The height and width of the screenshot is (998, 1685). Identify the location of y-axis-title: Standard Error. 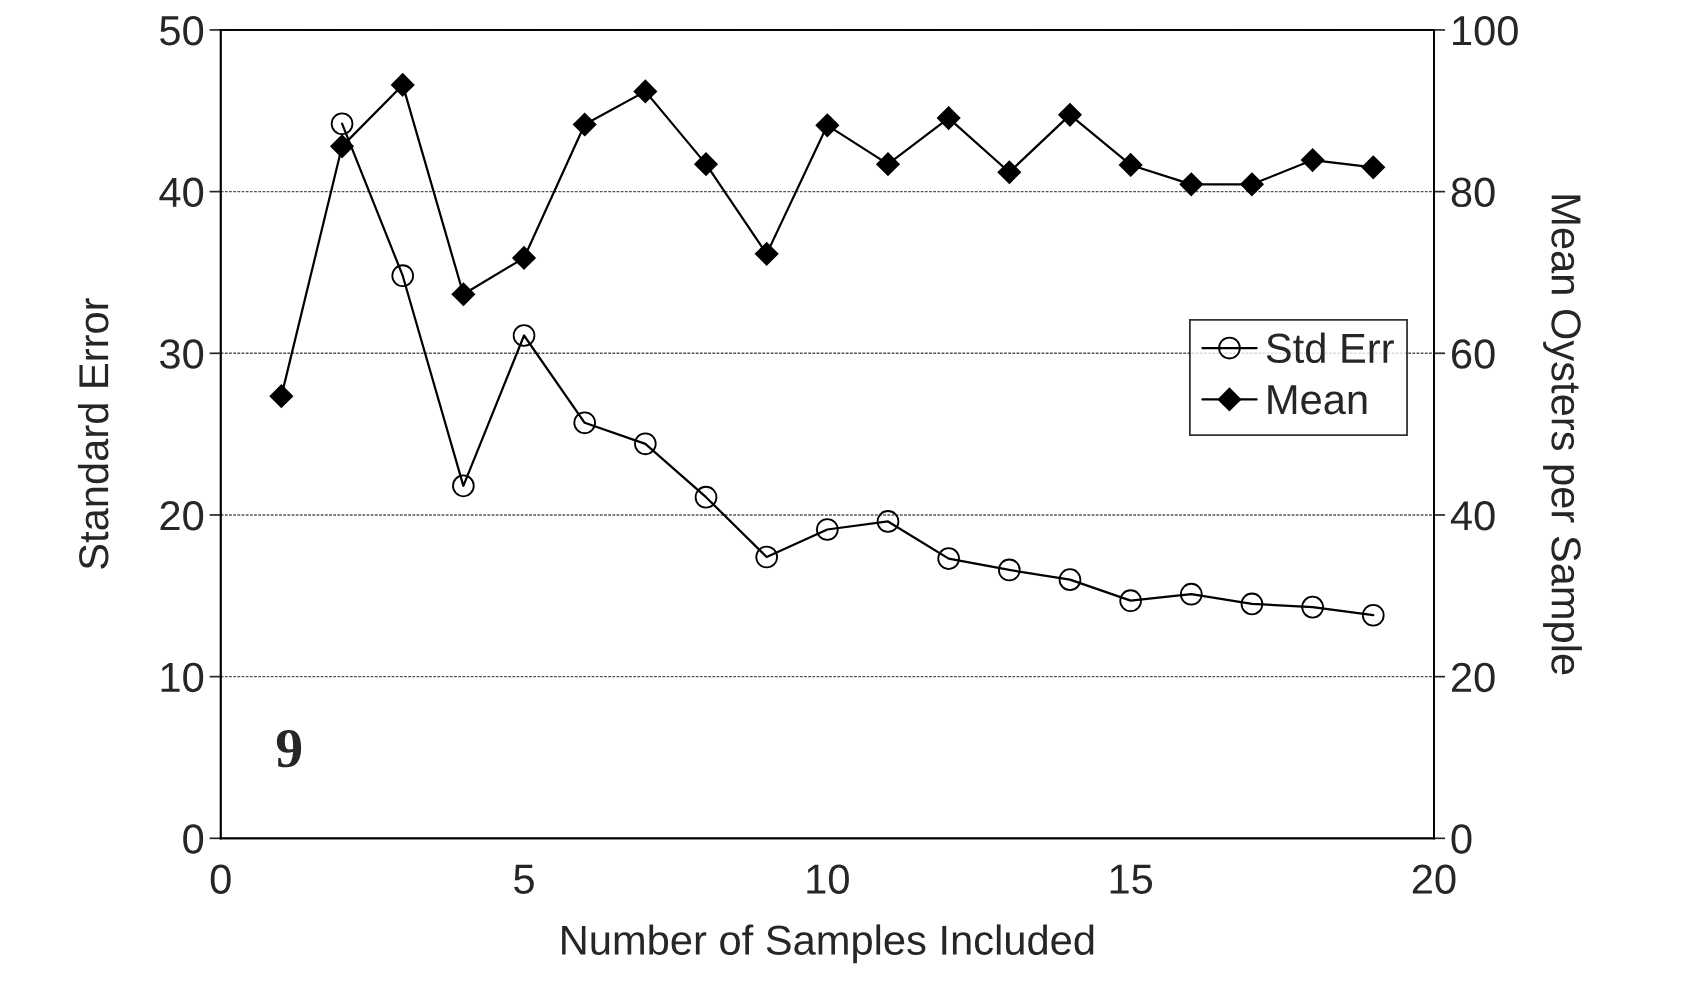
(93, 433).